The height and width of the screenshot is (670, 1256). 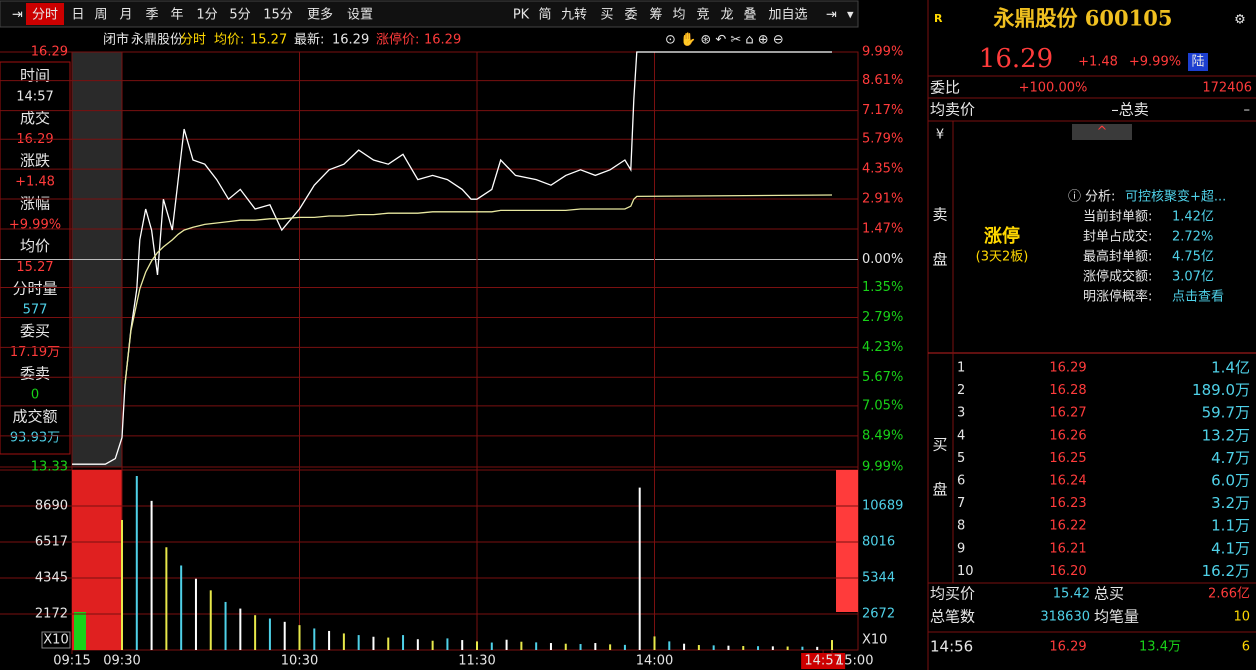 I want to click on tab-button: 季, so click(x=151, y=15).